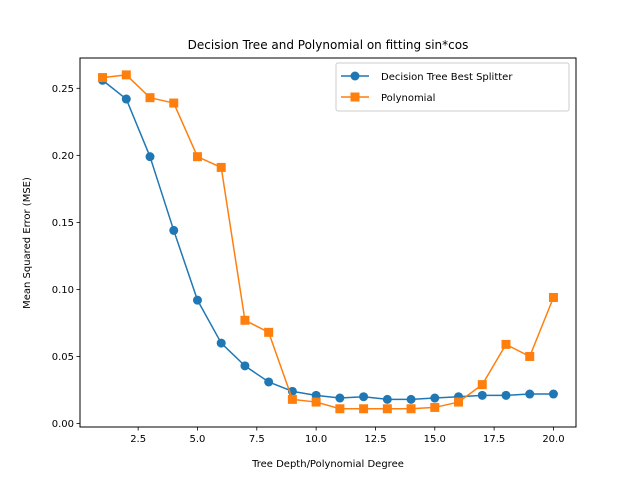 The image size is (640, 480). I want to click on x-tick-label: 17.5, so click(494, 439).